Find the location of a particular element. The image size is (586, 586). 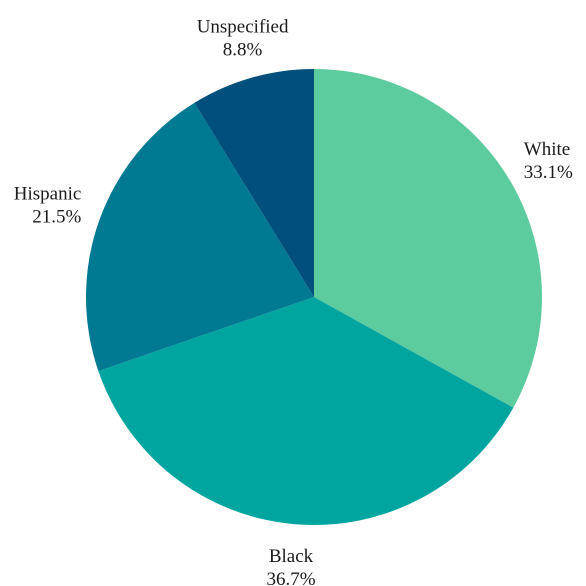

slice-label-hispanic: Hispanic is located at coordinates (48, 194).